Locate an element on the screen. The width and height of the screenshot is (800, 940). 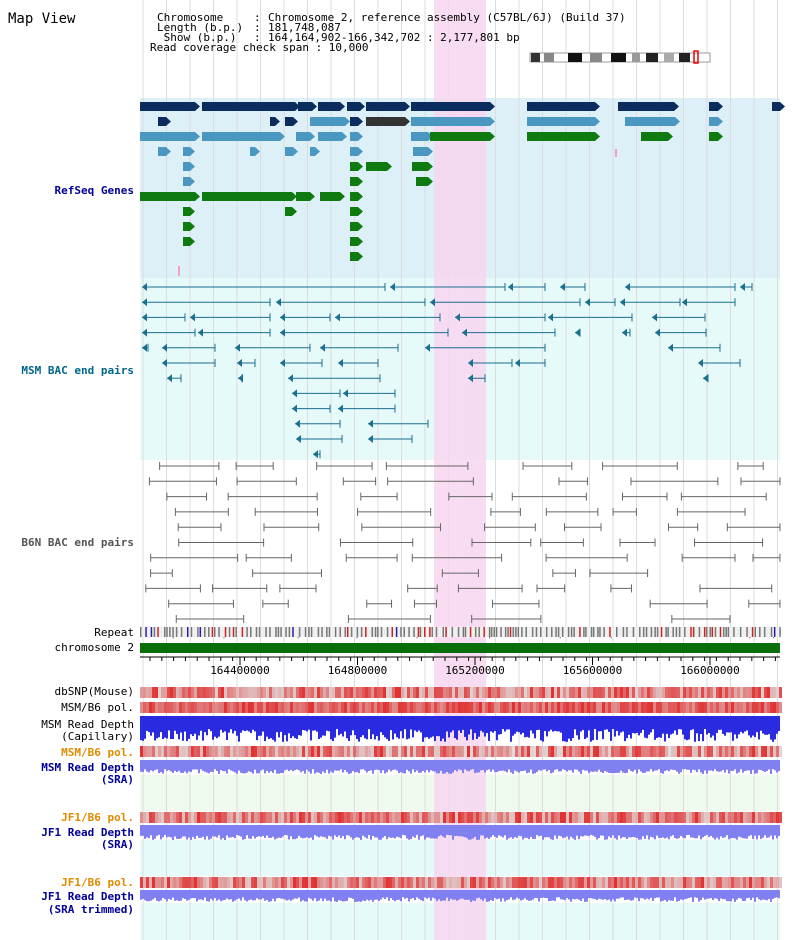
label-jf1-depth-trim-1: JF1 Read Depth is located at coordinates (87, 896).